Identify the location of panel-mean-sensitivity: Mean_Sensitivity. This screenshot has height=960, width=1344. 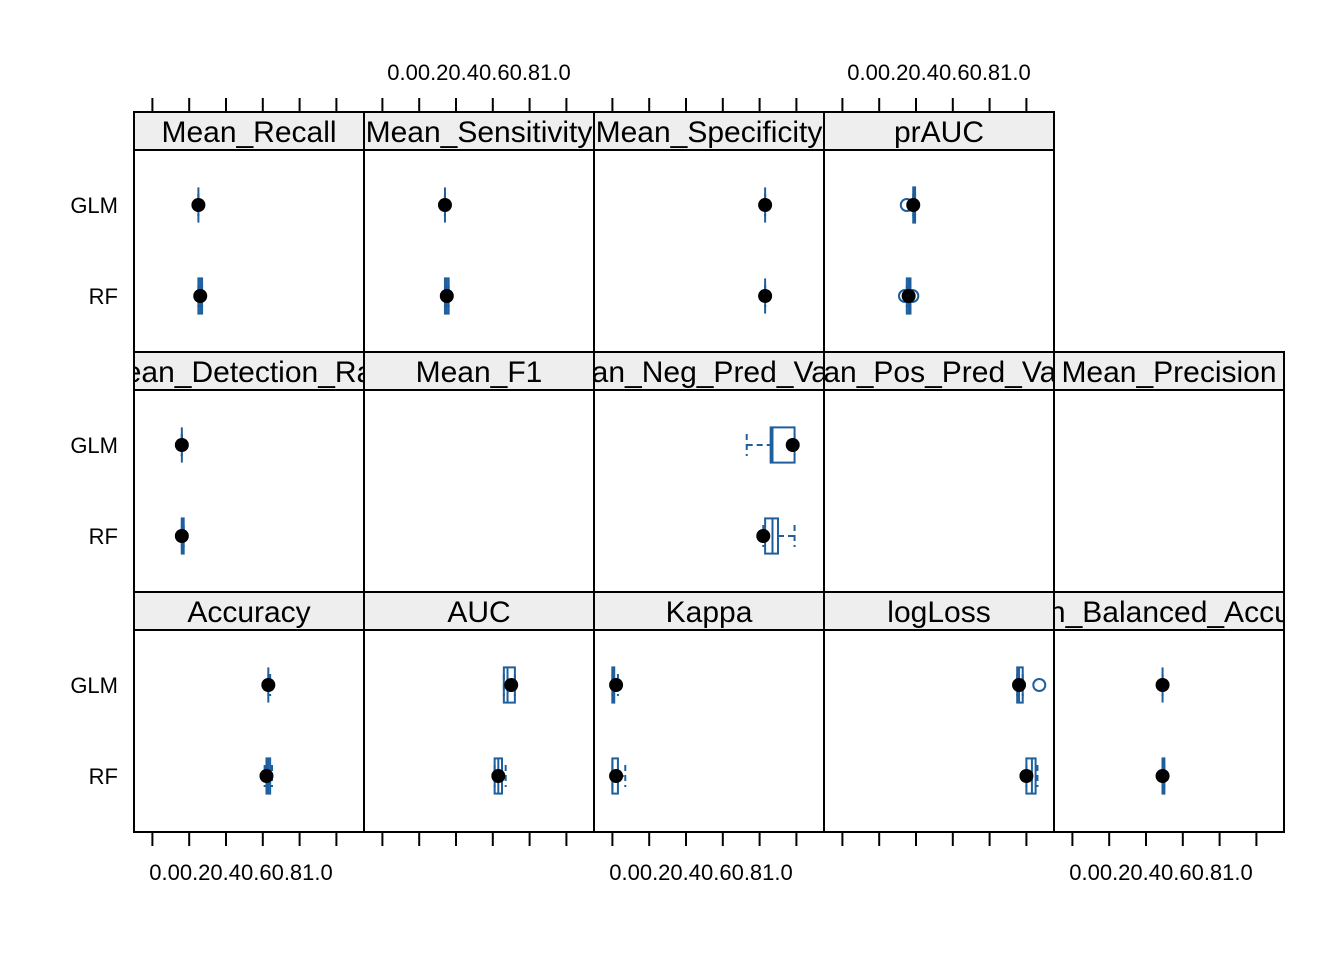
(479, 232).